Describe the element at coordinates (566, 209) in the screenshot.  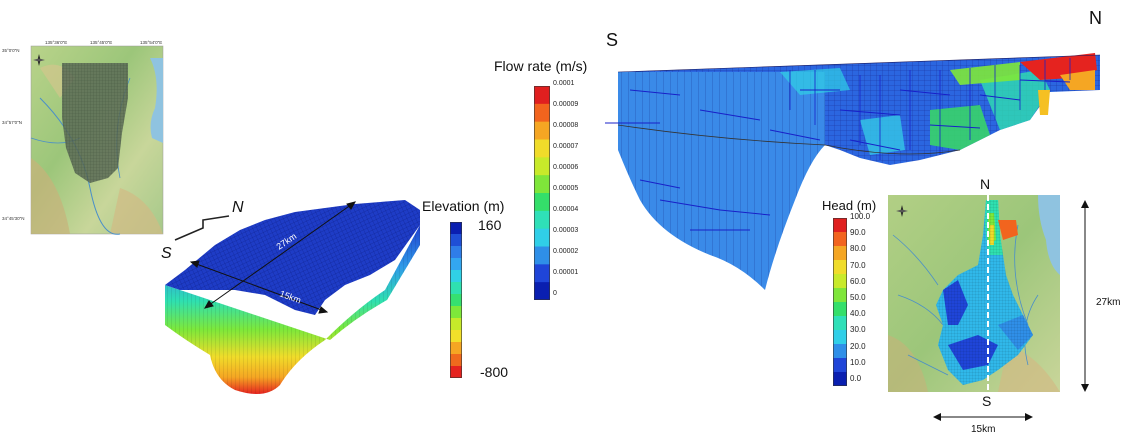
I see `flow-tick-label: 0.00004` at that location.